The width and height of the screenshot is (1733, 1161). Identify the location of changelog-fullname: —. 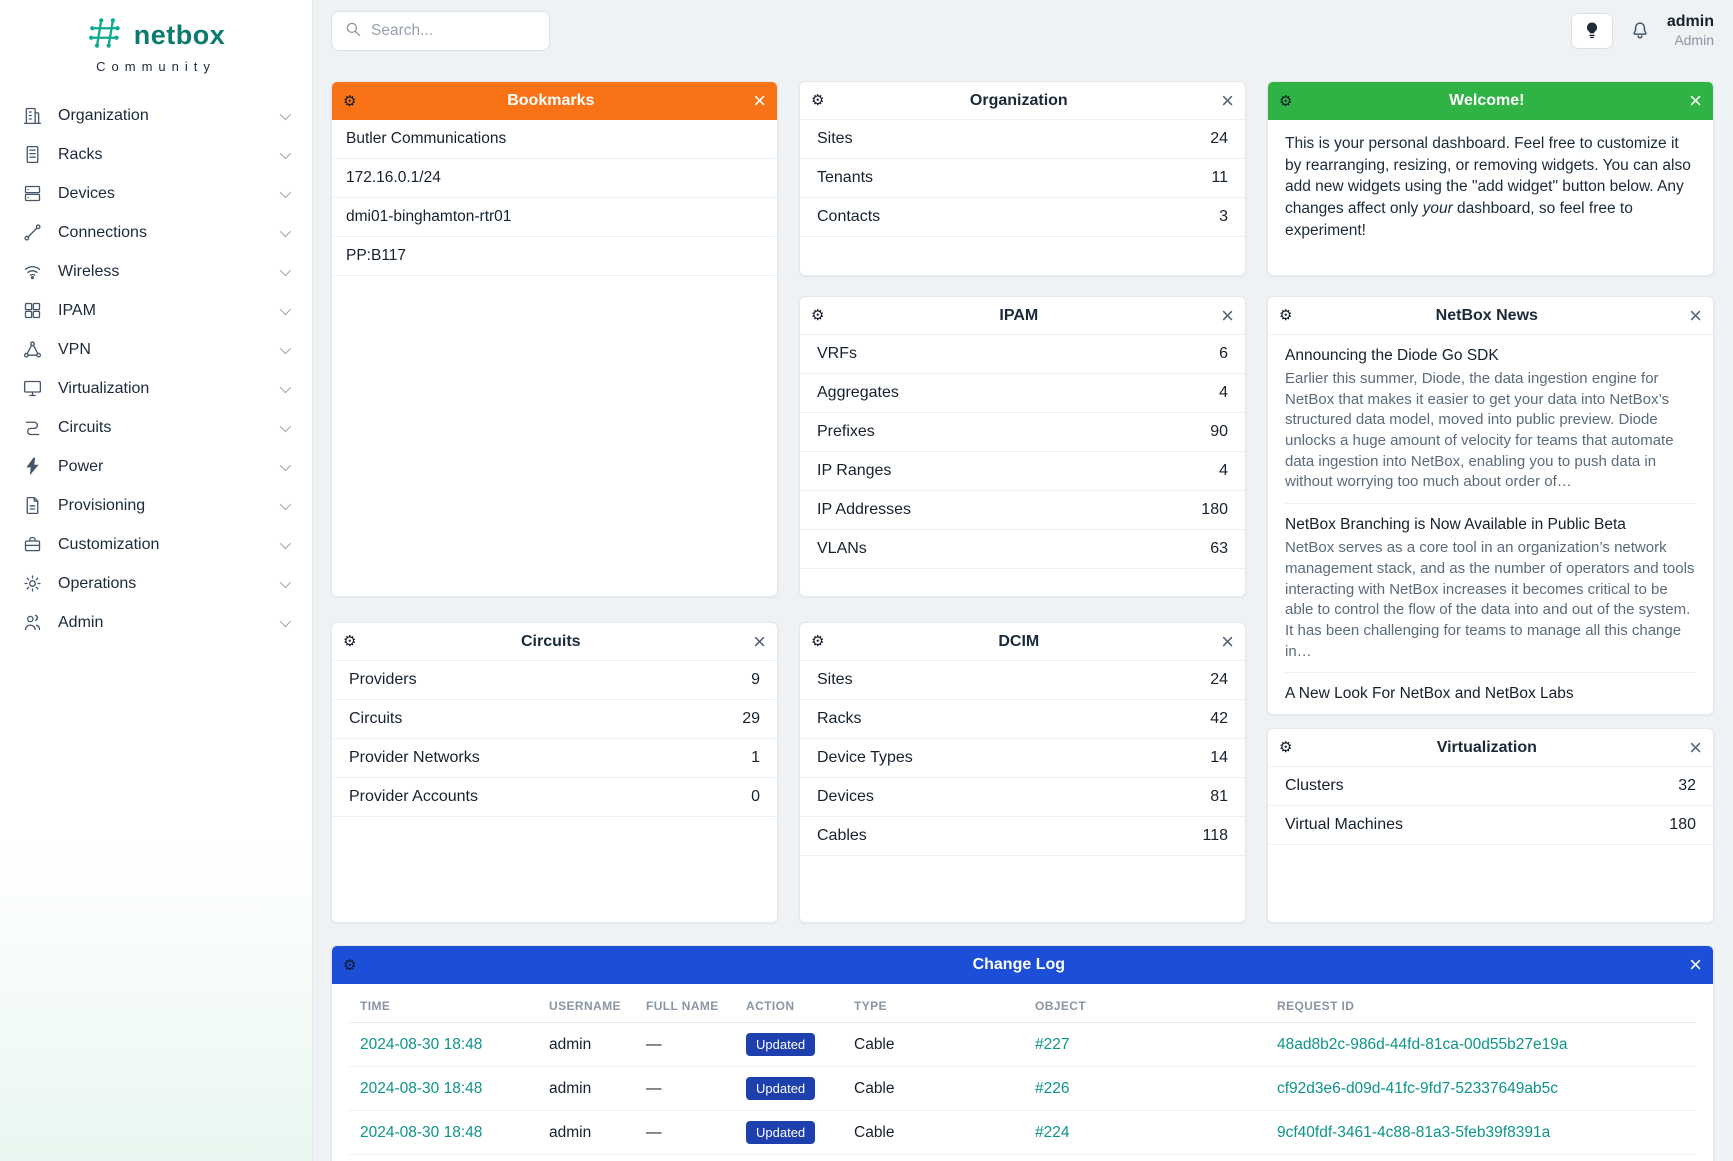
(685, 1088).